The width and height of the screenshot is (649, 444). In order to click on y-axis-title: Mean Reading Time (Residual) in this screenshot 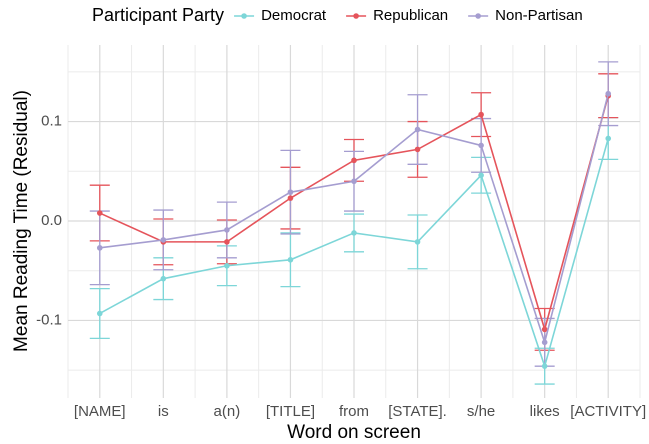, I will do `click(21, 221)`.